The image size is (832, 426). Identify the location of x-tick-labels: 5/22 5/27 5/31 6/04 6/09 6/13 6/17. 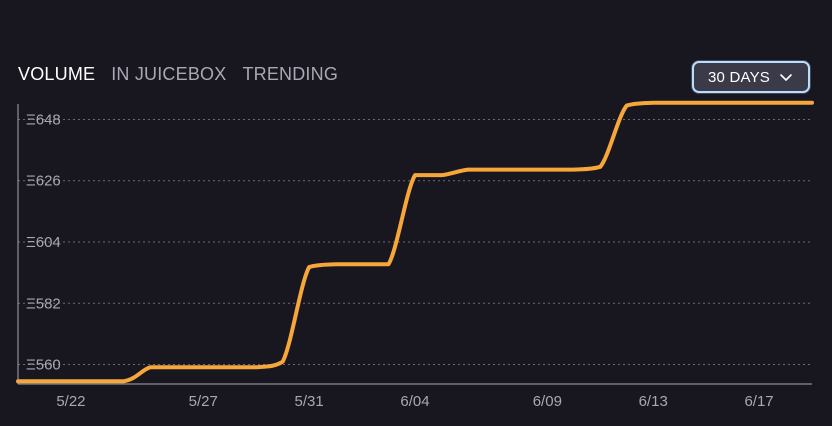
(414, 401).